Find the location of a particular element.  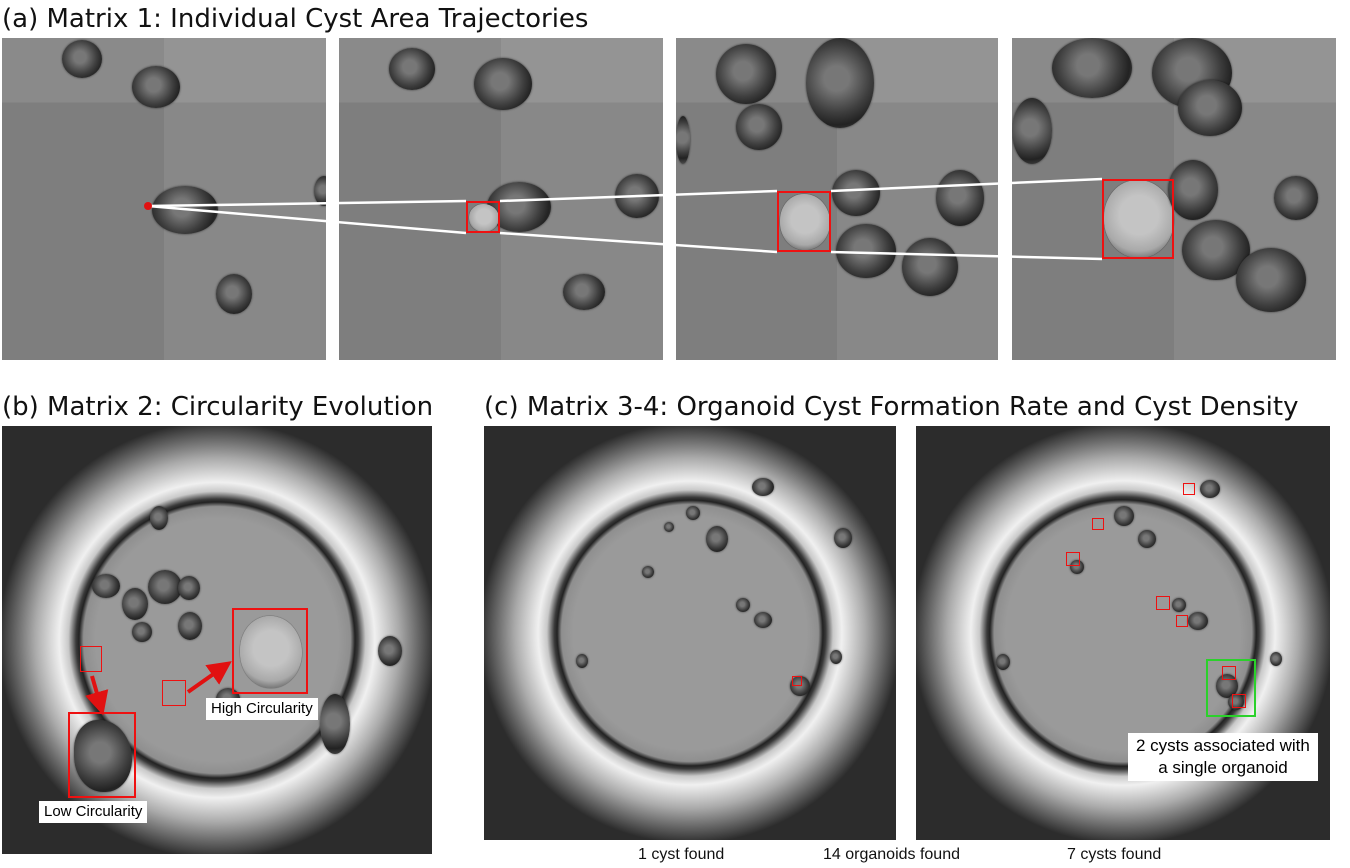

frame-a1 is located at coordinates (164, 199).